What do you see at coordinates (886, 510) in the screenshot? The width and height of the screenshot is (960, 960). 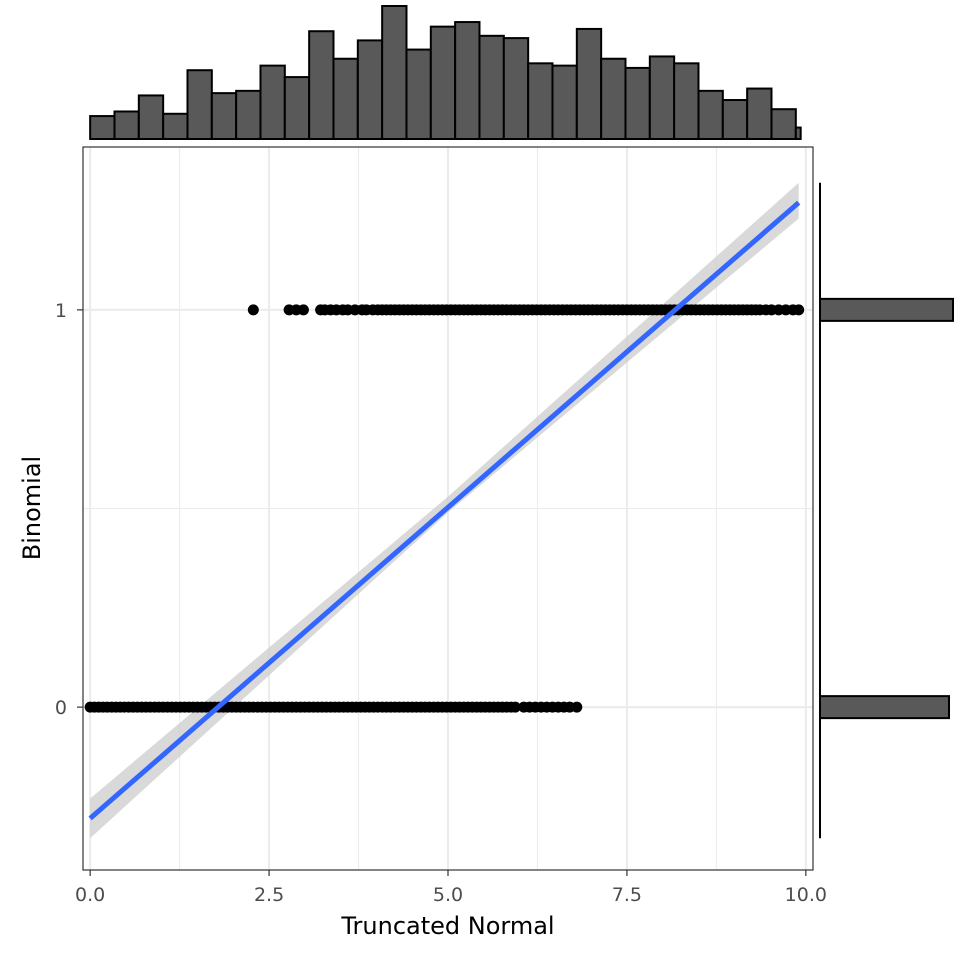 I see `y-marginal-histogram` at bounding box center [886, 510].